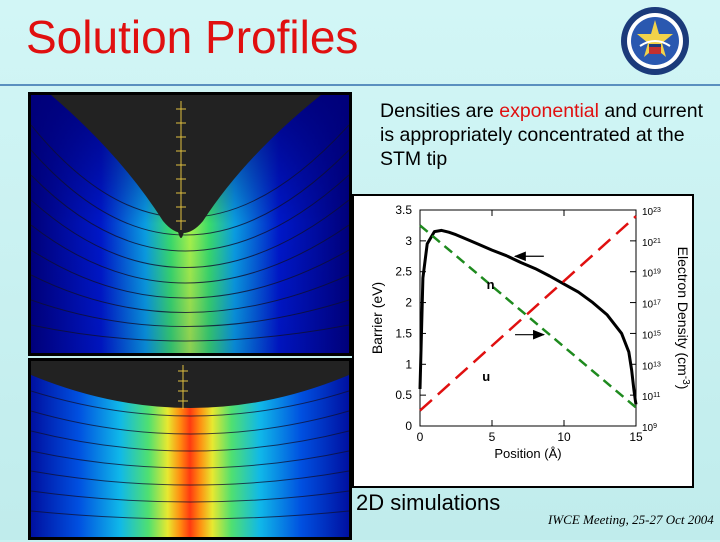 The image size is (720, 542). I want to click on y-tick-label: 2.5, so click(403, 272).